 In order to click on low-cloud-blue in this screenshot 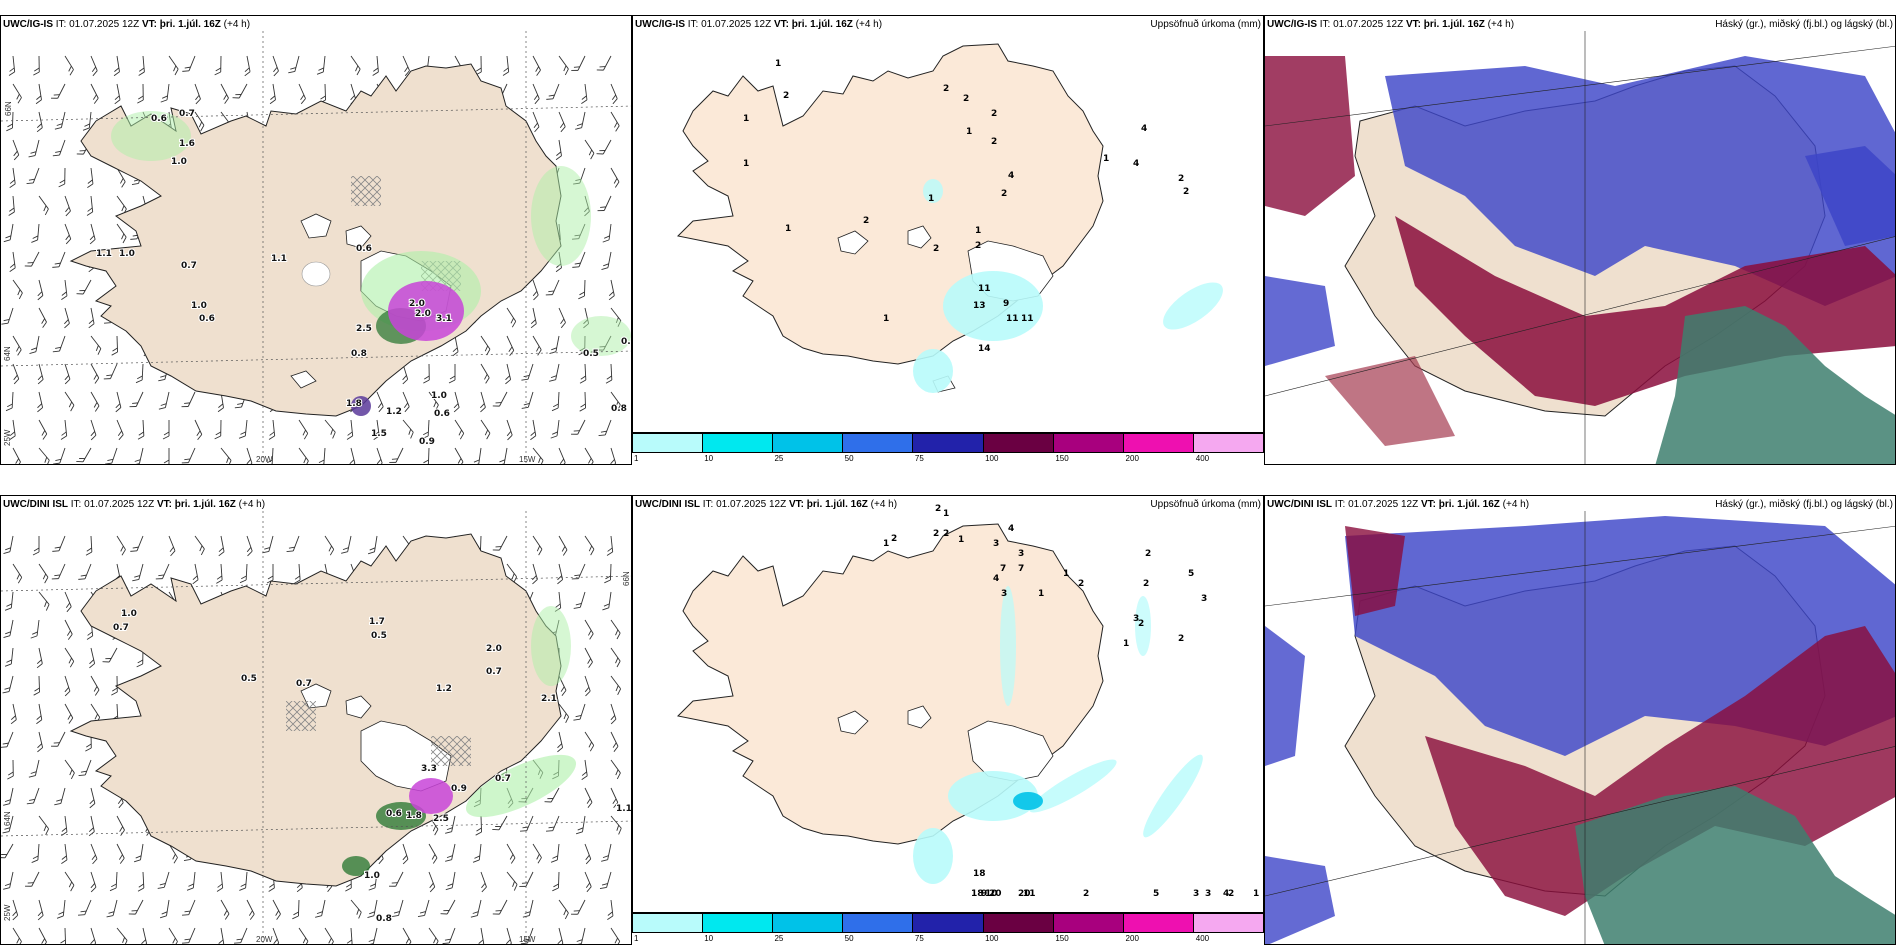, I will do `click(1640, 181)`.